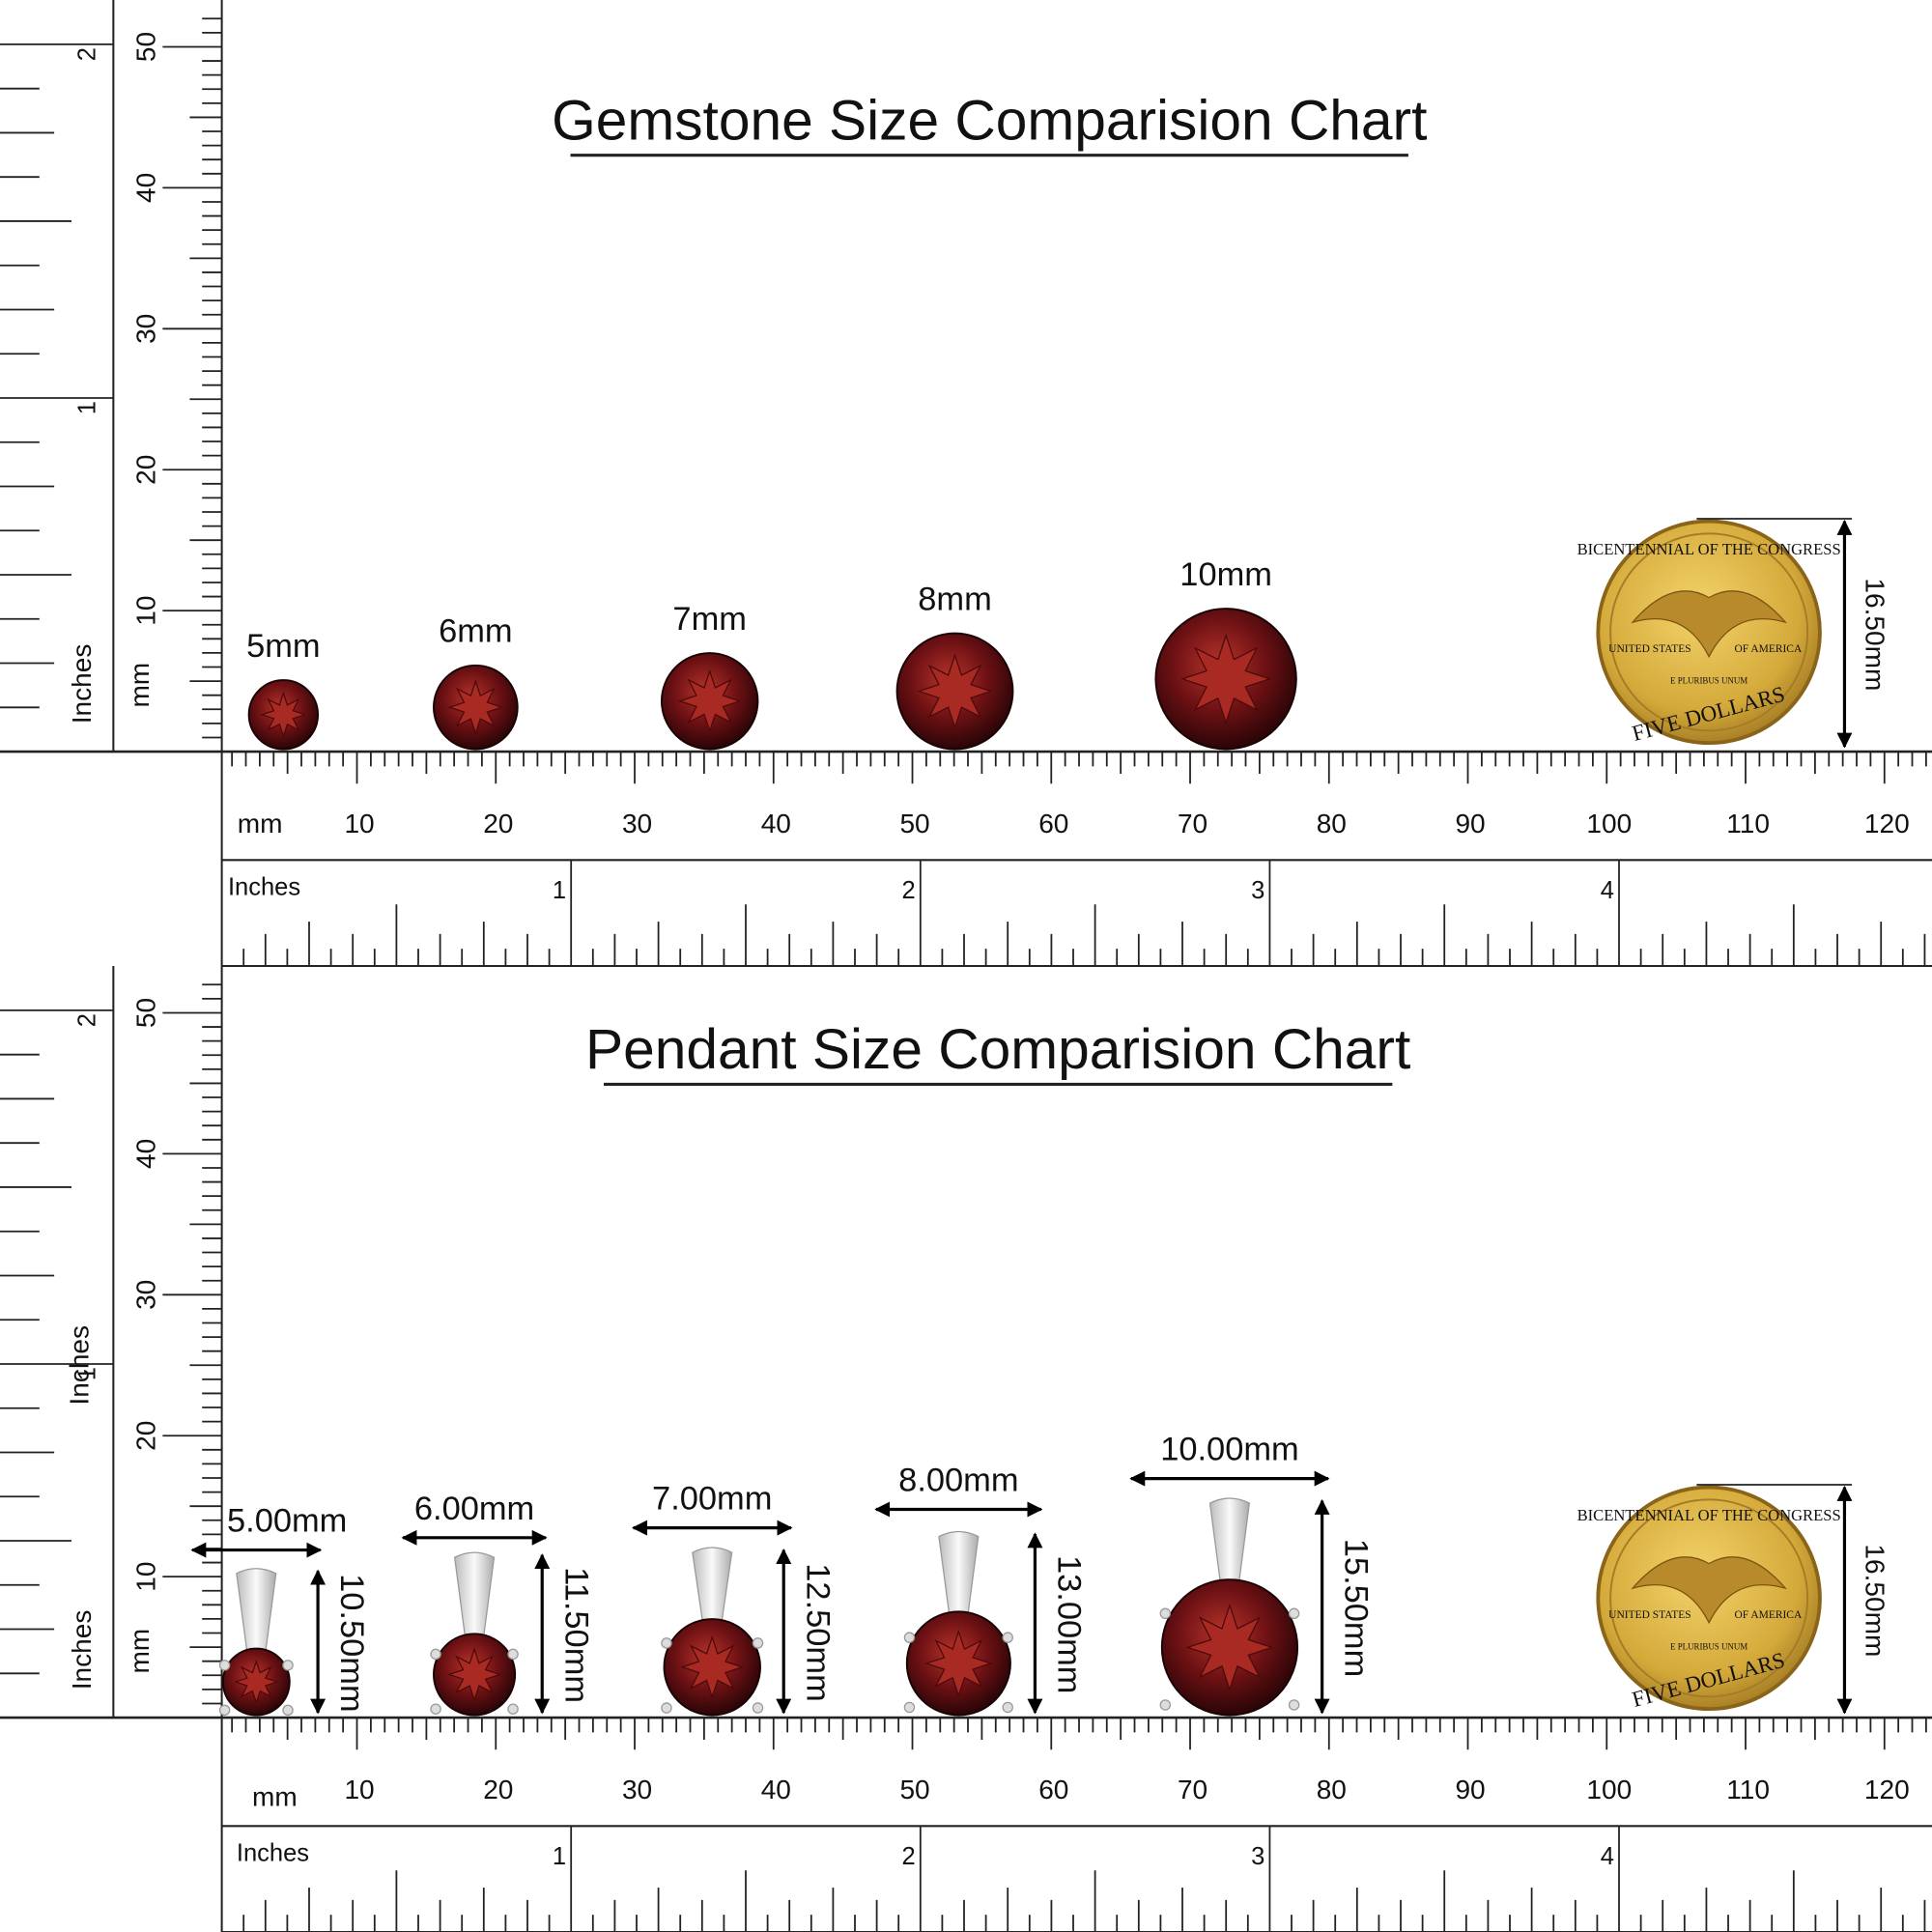  What do you see at coordinates (264, 886) in the screenshot?
I see `inch-unit: Inches` at bounding box center [264, 886].